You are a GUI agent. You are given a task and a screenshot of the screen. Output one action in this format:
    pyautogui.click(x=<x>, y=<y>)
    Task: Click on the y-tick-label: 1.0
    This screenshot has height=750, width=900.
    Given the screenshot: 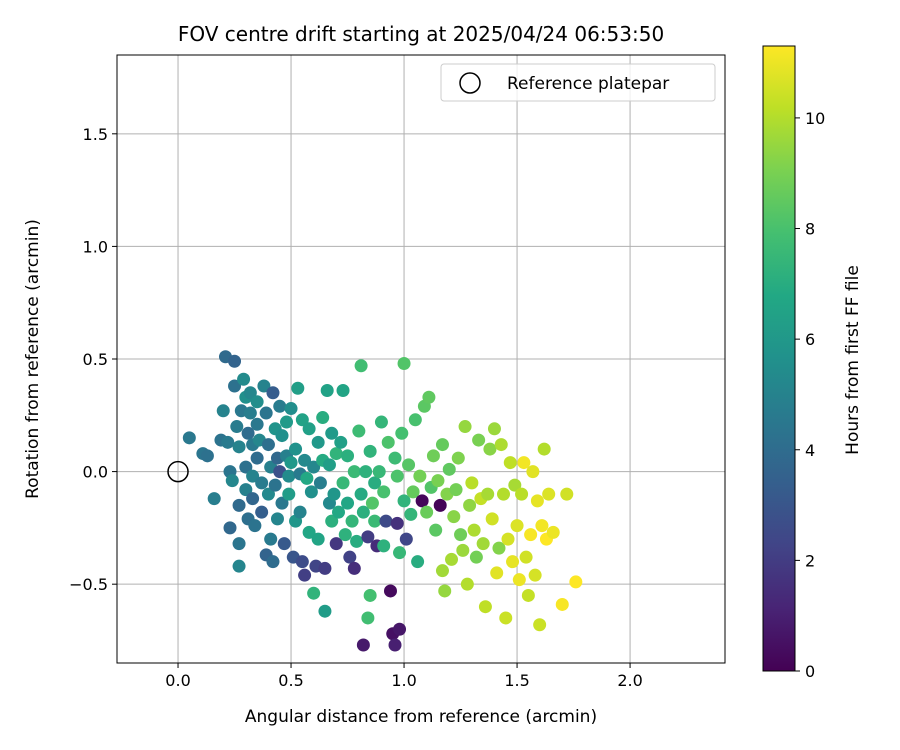 What is the action you would take?
    pyautogui.click(x=95, y=246)
    